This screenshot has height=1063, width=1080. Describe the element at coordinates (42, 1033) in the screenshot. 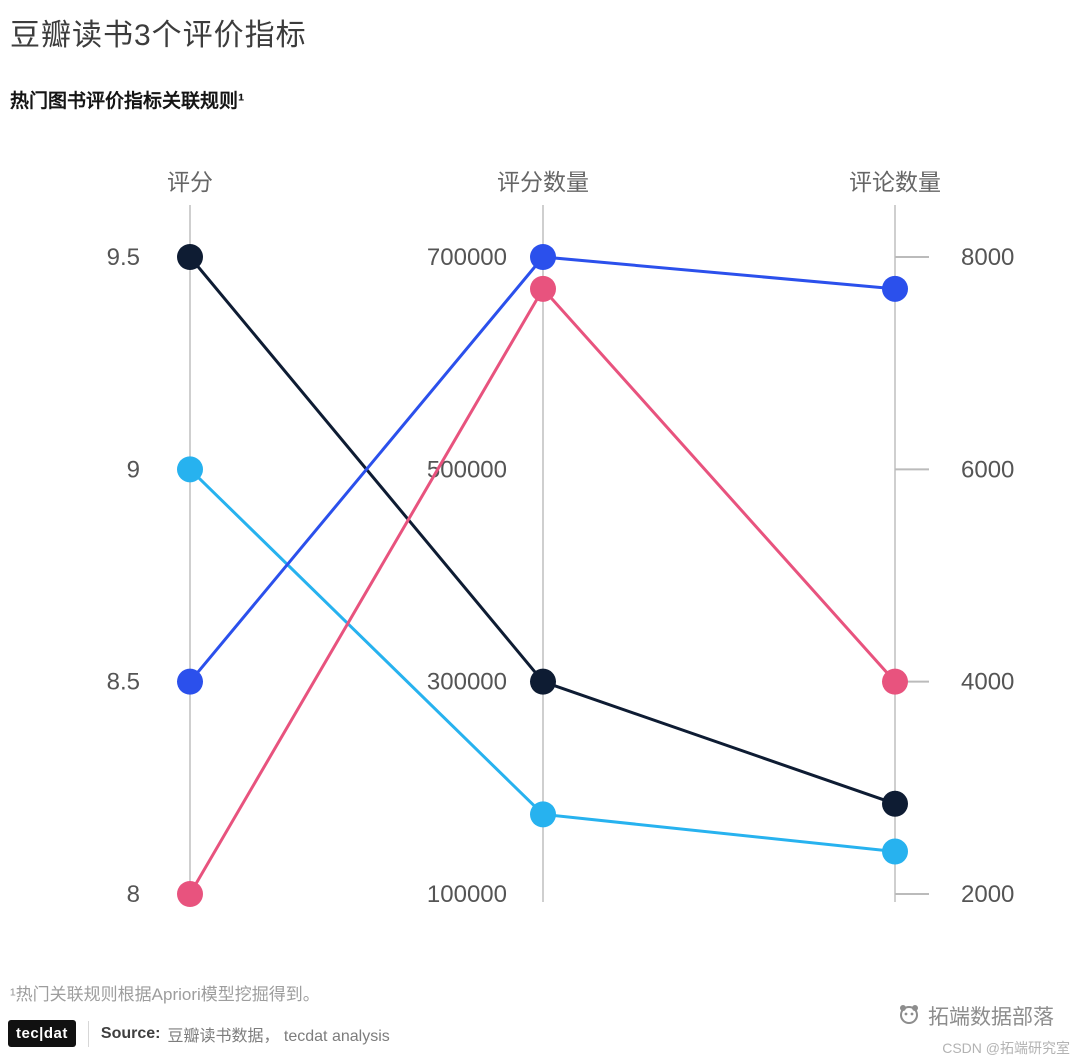

I see `tecdat-logo: tec|dat` at that location.